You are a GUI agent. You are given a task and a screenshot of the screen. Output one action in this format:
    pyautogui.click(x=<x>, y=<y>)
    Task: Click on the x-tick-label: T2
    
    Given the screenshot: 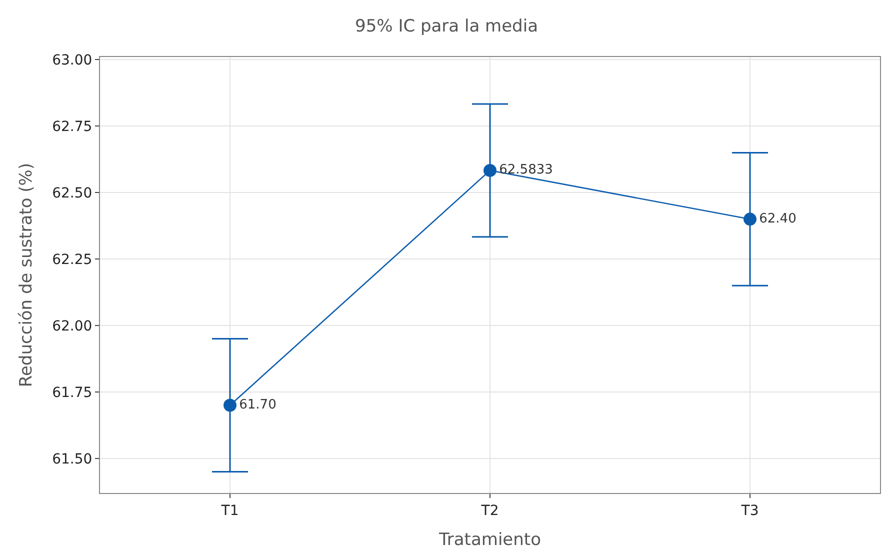 What is the action you would take?
    pyautogui.click(x=489, y=510)
    